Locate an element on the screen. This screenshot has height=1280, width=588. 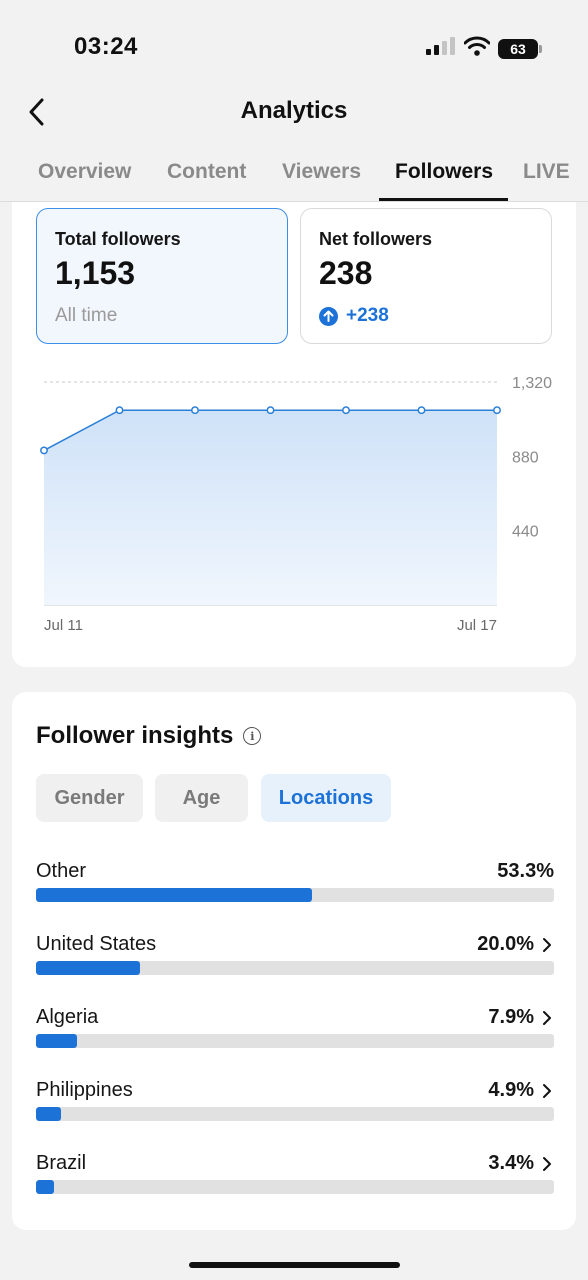
x-tick-label: Jul 17 is located at coordinates (477, 625).